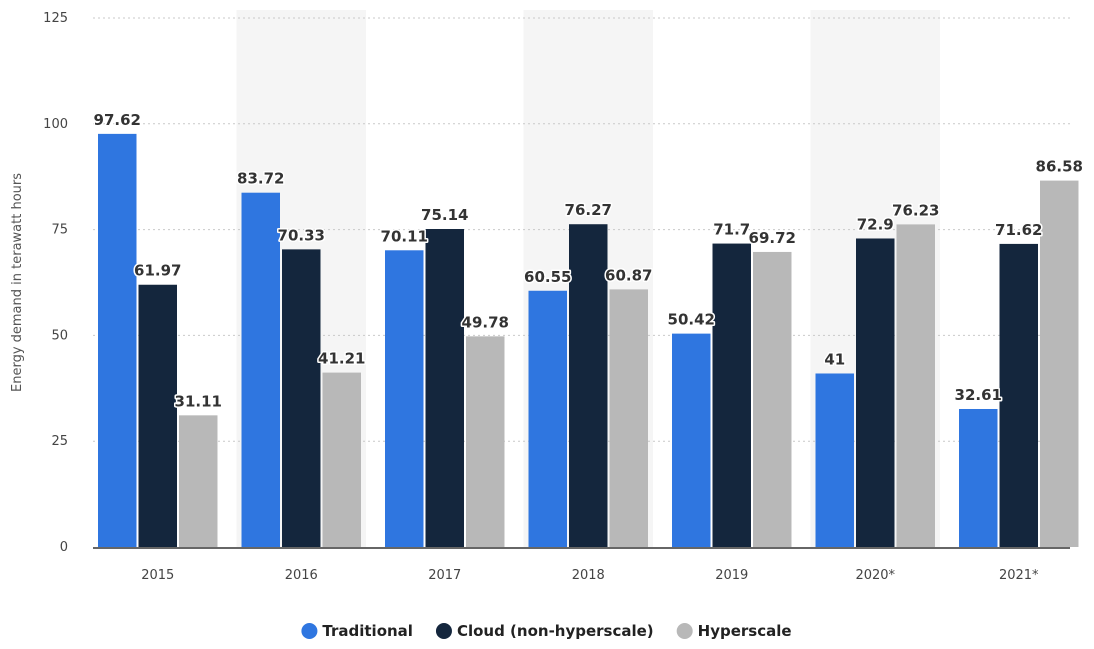 This screenshot has height=649, width=1094. Describe the element at coordinates (772, 238) in the screenshot. I see `data-label: 69.72` at that location.